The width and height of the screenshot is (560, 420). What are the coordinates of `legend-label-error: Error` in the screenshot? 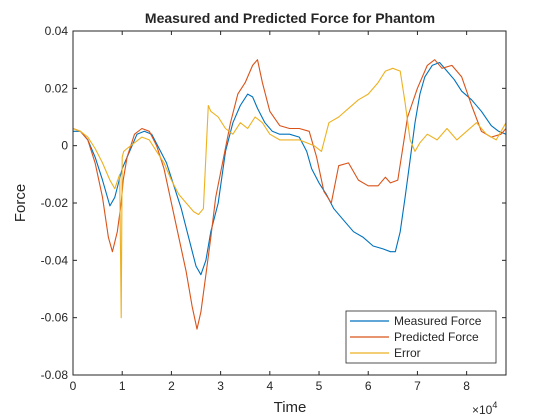 It's located at (407, 353).